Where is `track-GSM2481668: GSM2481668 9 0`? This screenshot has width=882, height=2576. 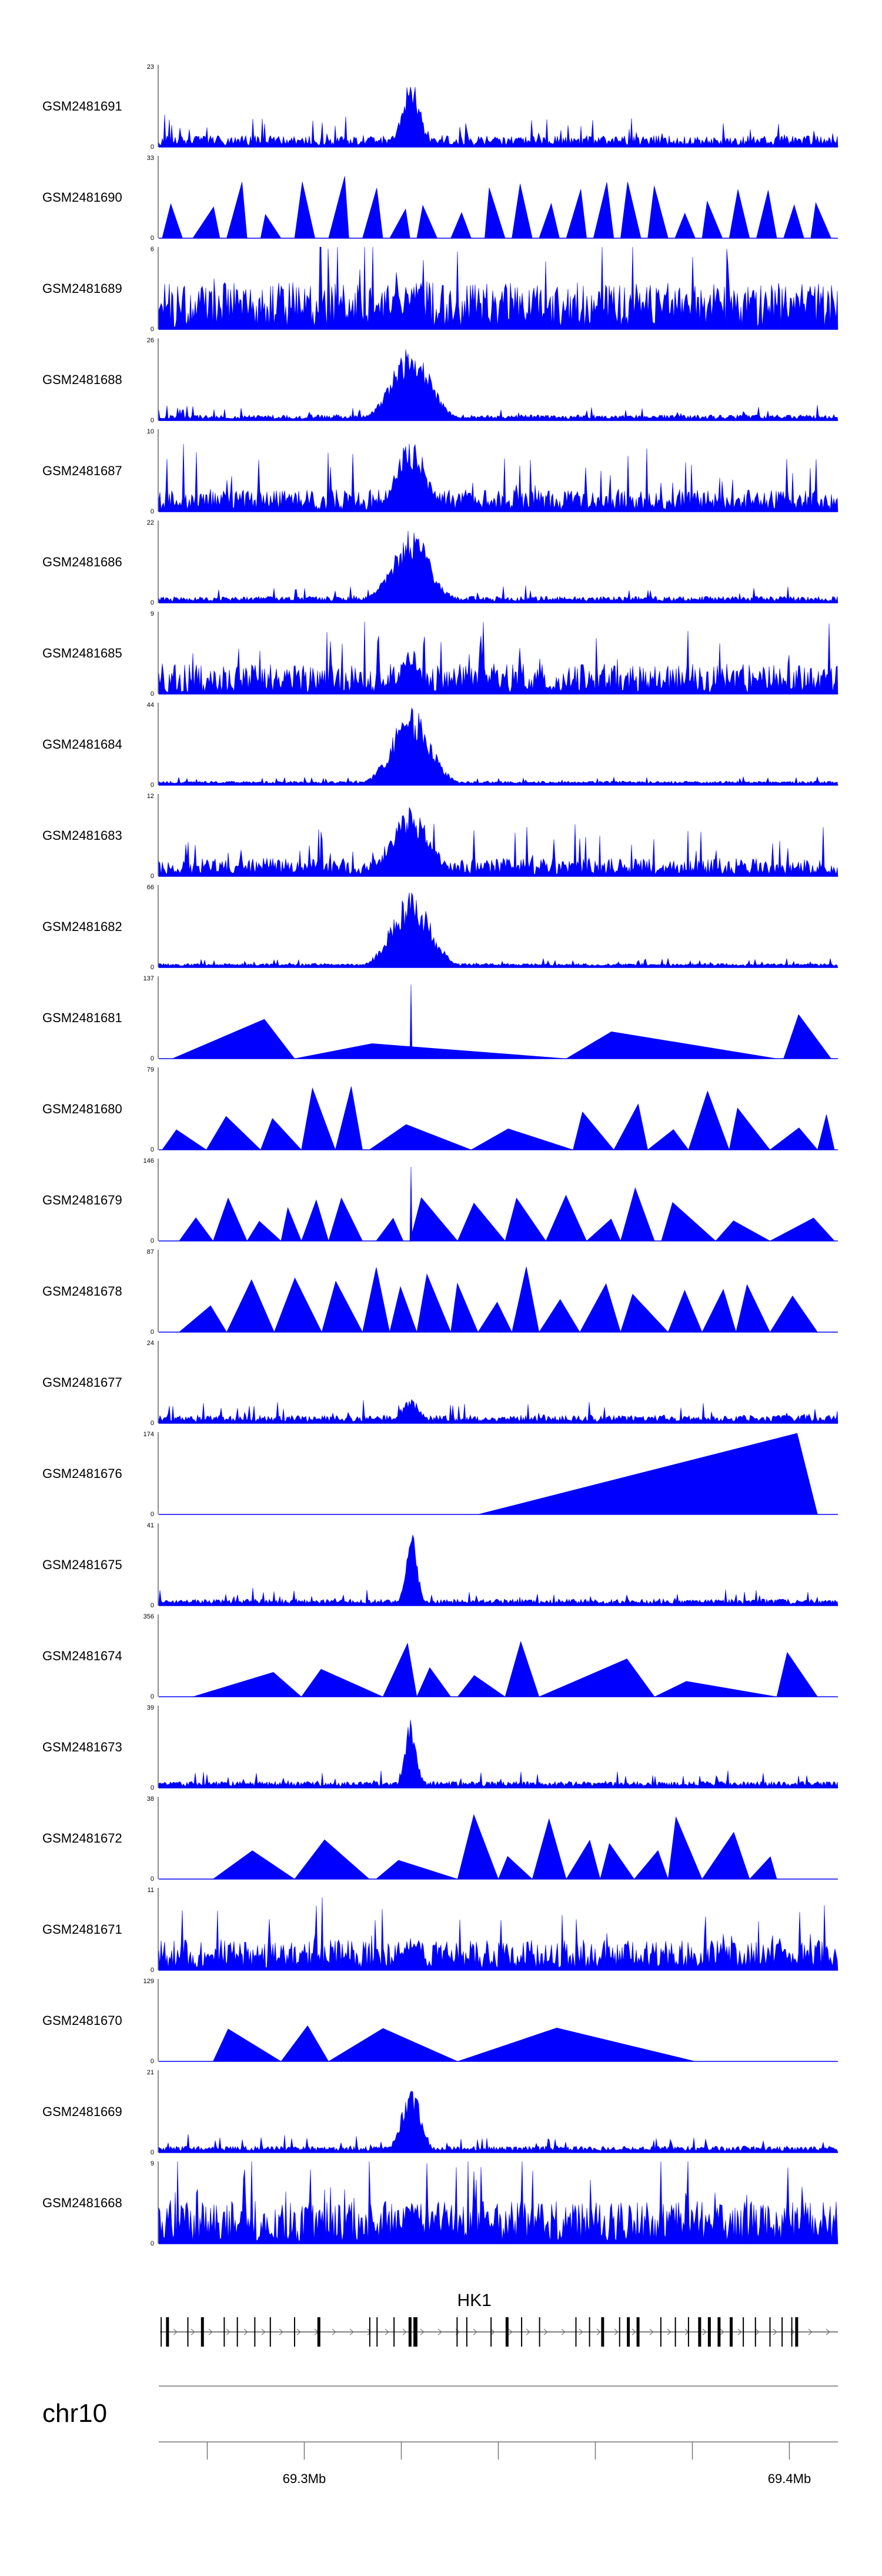
track-GSM2481668: GSM2481668 9 0 is located at coordinates (440, 2203).